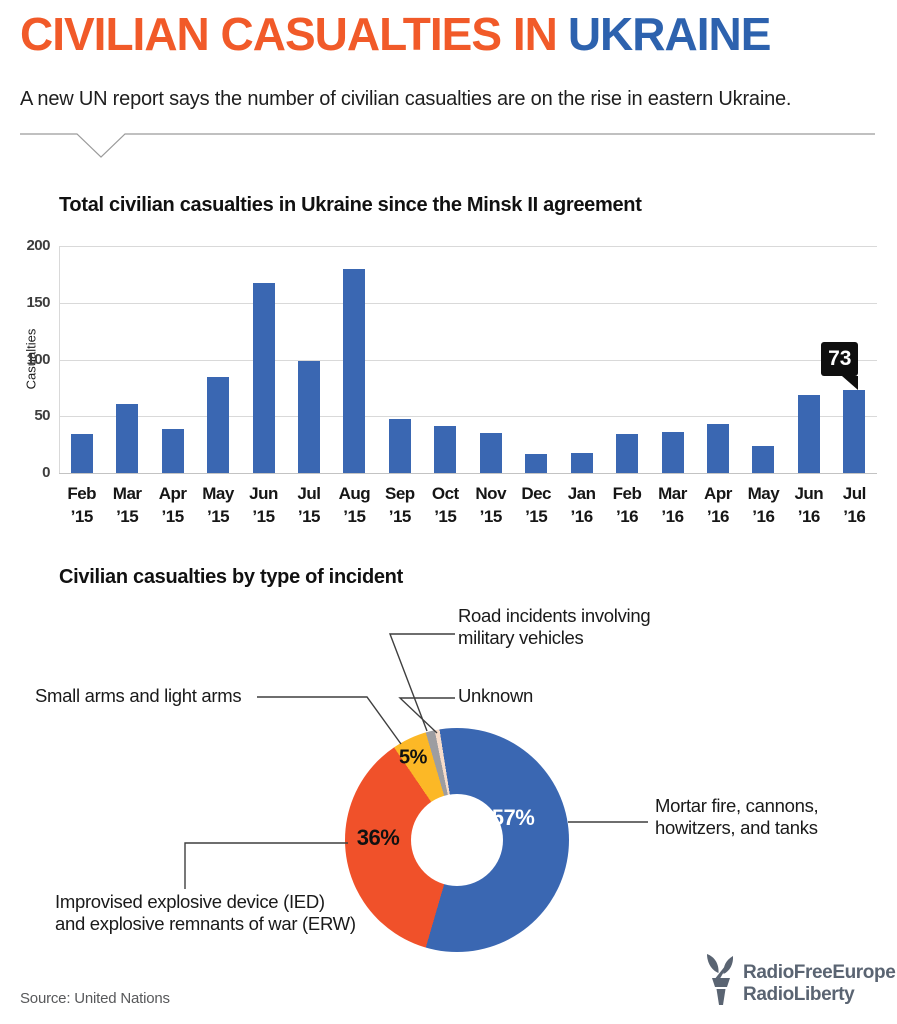  What do you see at coordinates (669, 34) in the screenshot?
I see `title-blue-part: UKRAINE` at bounding box center [669, 34].